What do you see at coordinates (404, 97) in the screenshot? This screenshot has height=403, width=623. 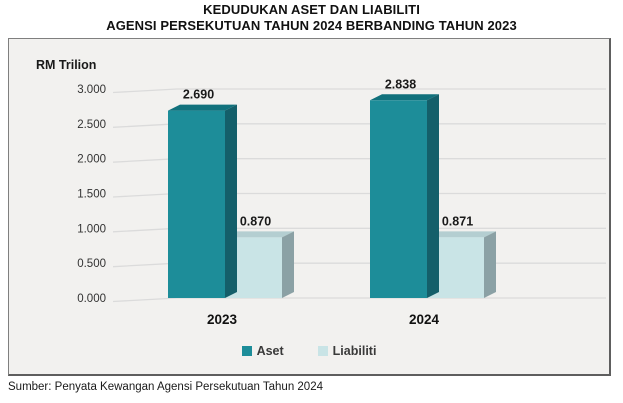 I see `bar-top-aset-2024` at bounding box center [404, 97].